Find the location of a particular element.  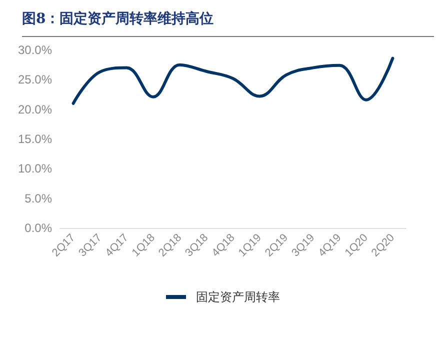

legend-label: 固定资产周转率 is located at coordinates (238, 297).